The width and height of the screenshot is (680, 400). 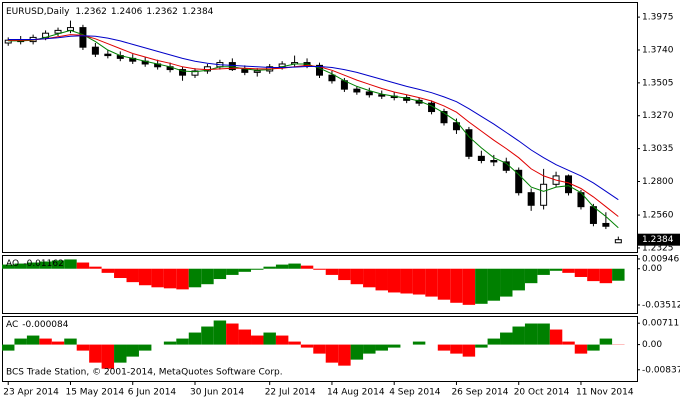 What do you see at coordinates (661, 370) in the screenshot?
I see `y-tick-label: -0.00837` at bounding box center [661, 370].